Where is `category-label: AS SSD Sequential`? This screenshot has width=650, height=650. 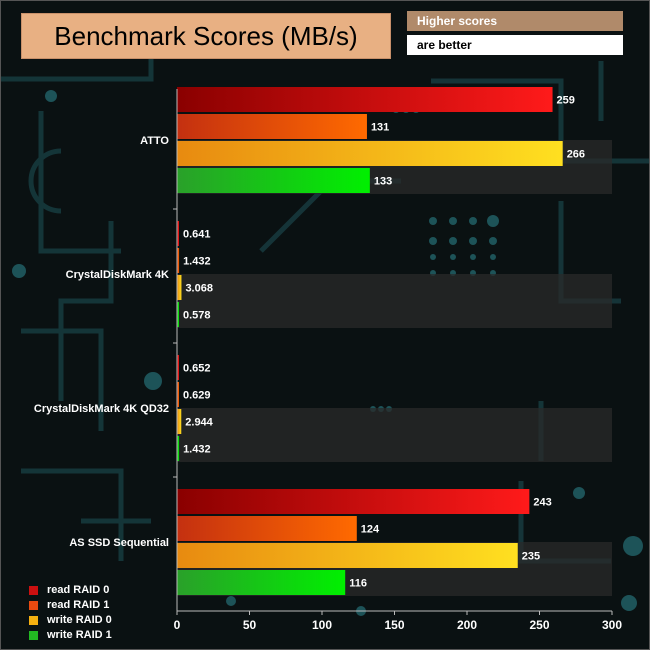 category-label: AS SSD Sequential is located at coordinates (119, 543).